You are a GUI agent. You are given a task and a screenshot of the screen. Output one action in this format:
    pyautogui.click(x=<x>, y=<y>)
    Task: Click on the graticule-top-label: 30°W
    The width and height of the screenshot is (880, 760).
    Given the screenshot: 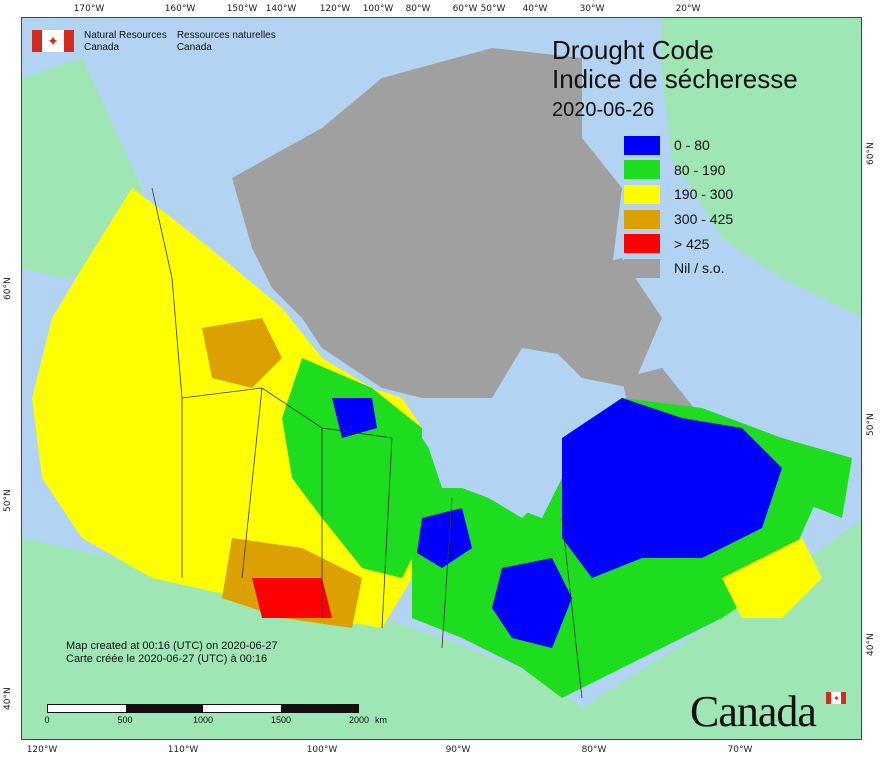 What is the action you would take?
    pyautogui.click(x=592, y=9)
    